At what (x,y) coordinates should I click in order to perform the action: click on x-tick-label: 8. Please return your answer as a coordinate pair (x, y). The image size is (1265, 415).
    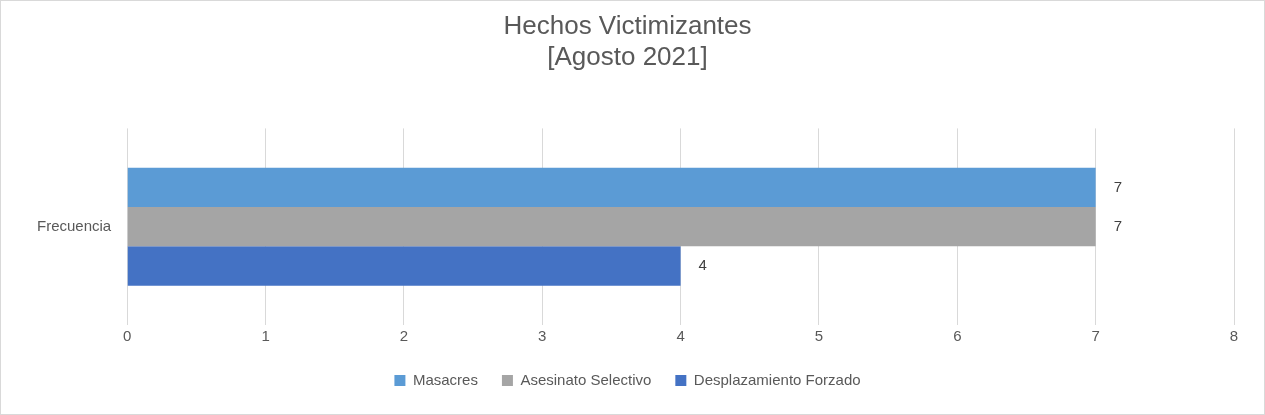
    Looking at the image, I should click on (1234, 336).